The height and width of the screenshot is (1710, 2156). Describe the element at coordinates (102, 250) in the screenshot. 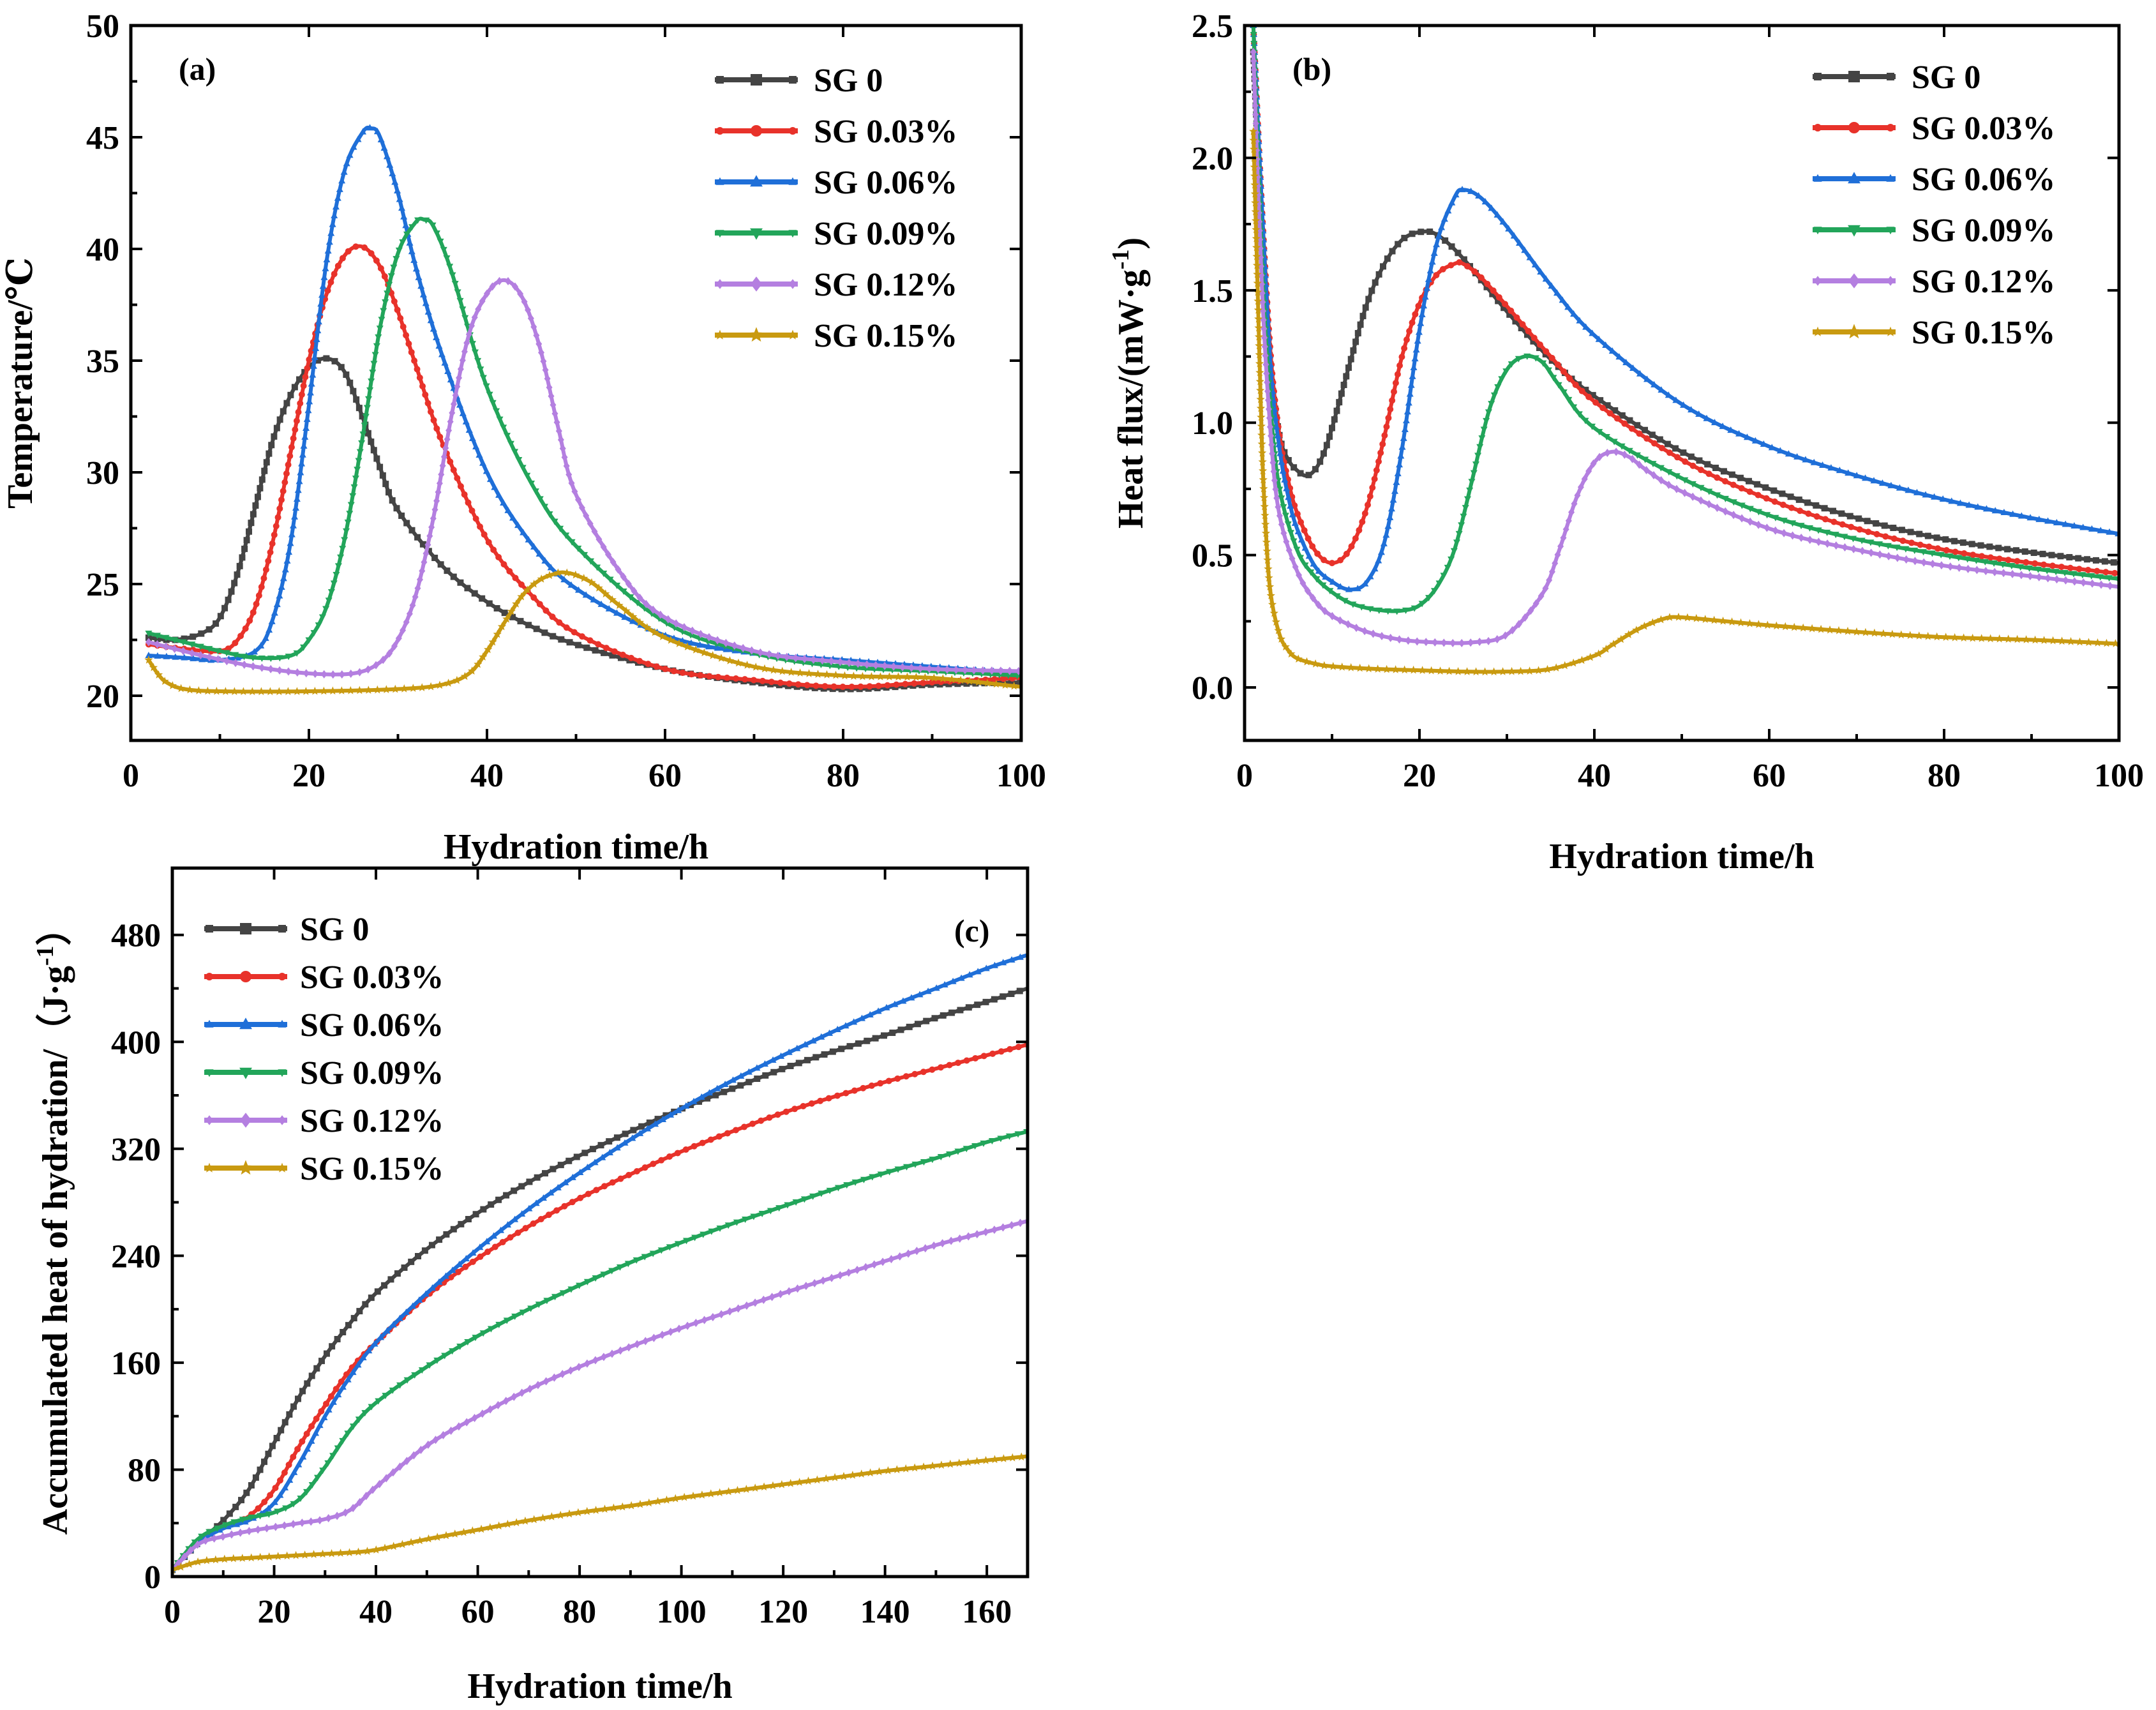

I see `y-tick-label: 40` at that location.